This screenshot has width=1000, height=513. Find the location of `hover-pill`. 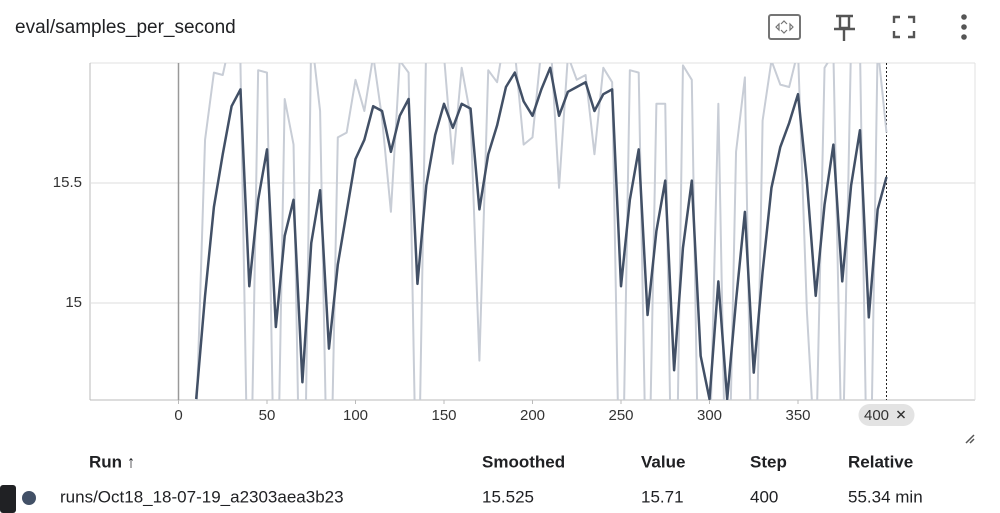

hover-pill is located at coordinates (886, 415).